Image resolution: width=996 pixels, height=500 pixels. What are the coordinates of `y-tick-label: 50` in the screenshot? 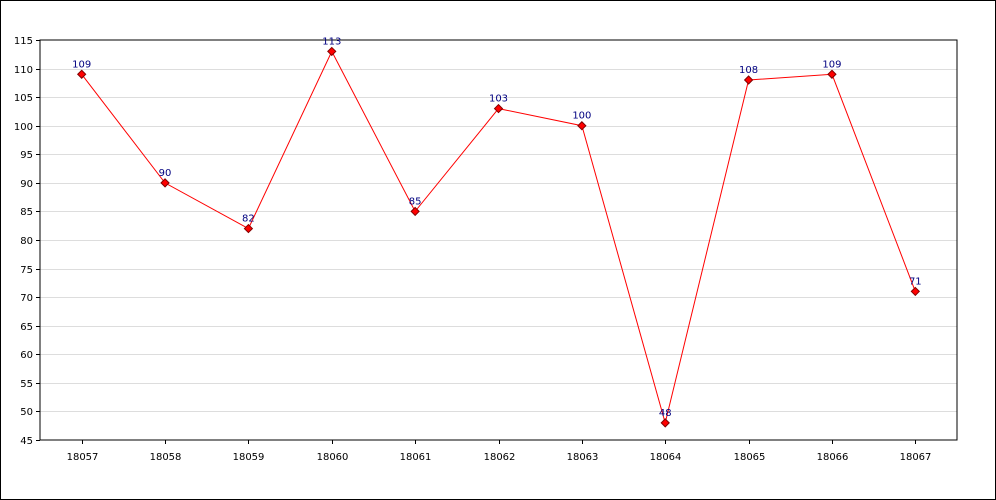 It's located at (26, 412).